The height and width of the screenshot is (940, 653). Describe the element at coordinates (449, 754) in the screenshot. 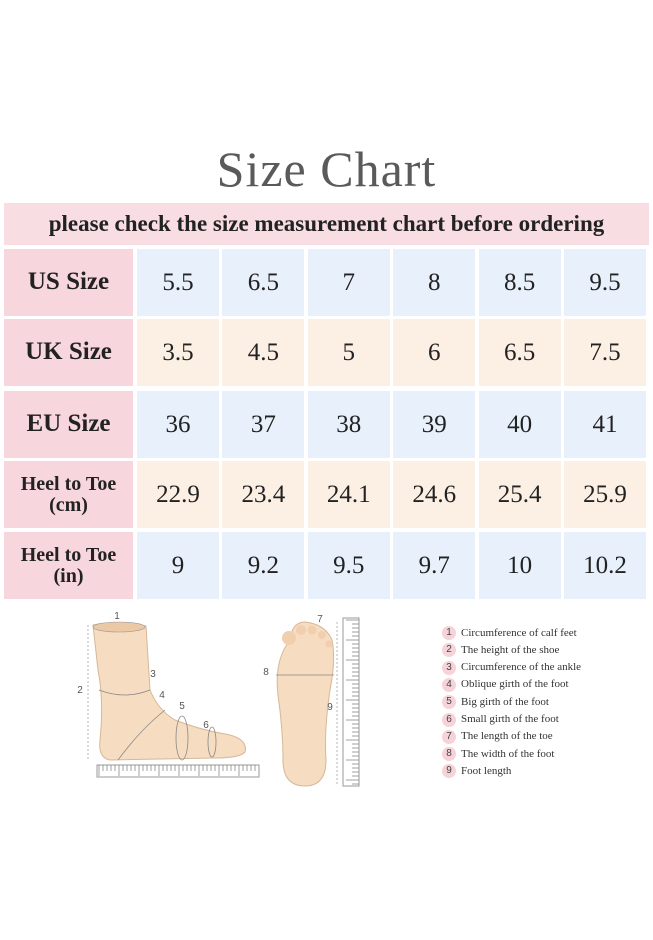

I see `legend-number: 8` at that location.